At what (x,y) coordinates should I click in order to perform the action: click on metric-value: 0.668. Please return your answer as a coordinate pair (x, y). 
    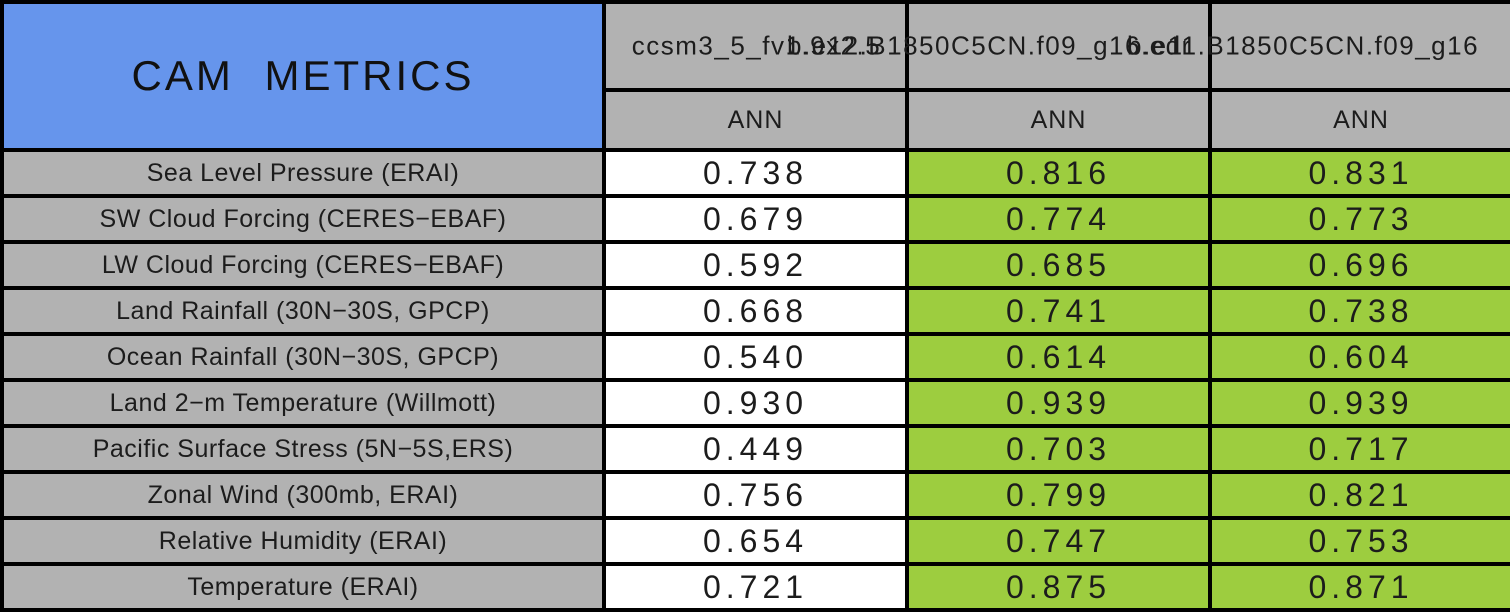
    Looking at the image, I should click on (755, 311).